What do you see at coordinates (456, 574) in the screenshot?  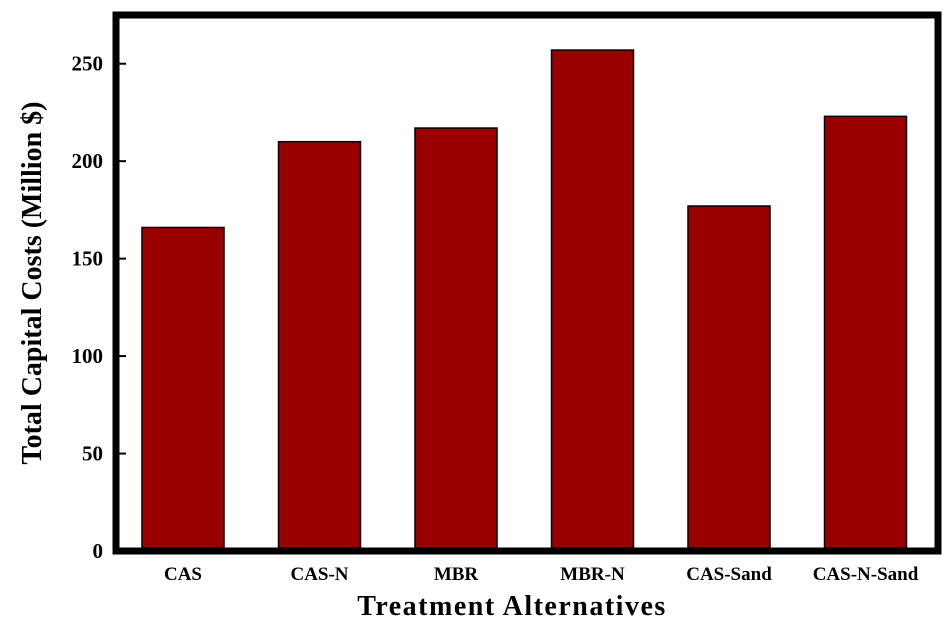 I see `x-tick-label-mbr: MBR` at bounding box center [456, 574].